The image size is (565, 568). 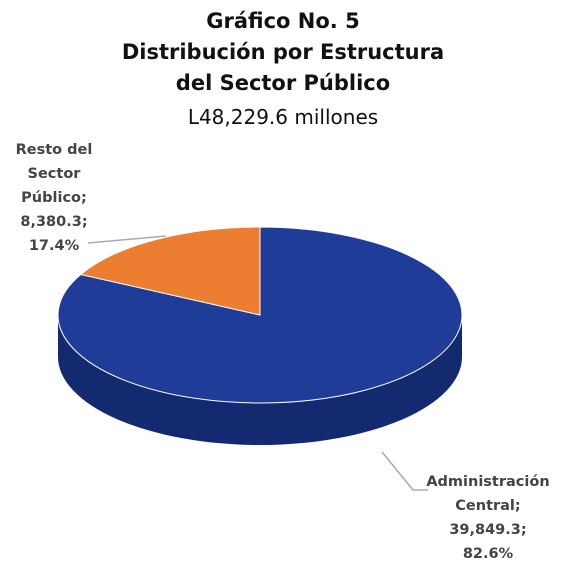 What do you see at coordinates (488, 554) in the screenshot?
I see `percent-label: 82.6%` at bounding box center [488, 554].